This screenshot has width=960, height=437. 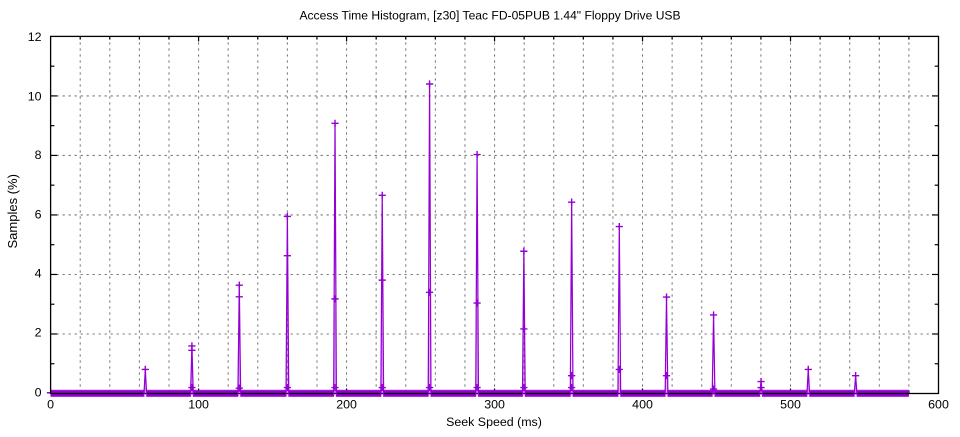 I want to click on svg-text: 12, so click(x=35, y=37).